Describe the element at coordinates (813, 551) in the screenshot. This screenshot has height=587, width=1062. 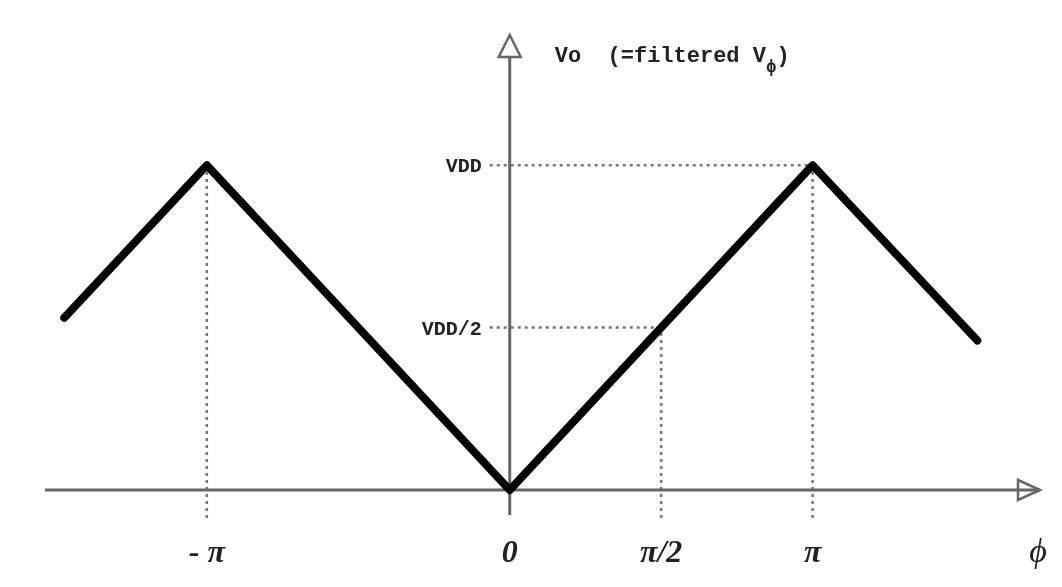
I see `x-tick-label: π` at that location.